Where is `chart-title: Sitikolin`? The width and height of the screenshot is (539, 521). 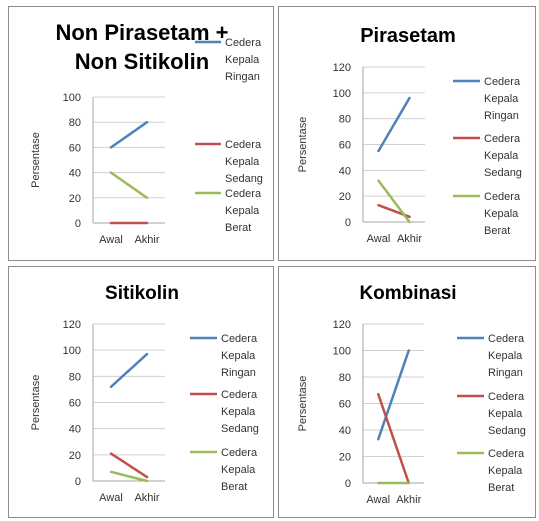 chart-title: Sitikolin is located at coordinates (142, 293).